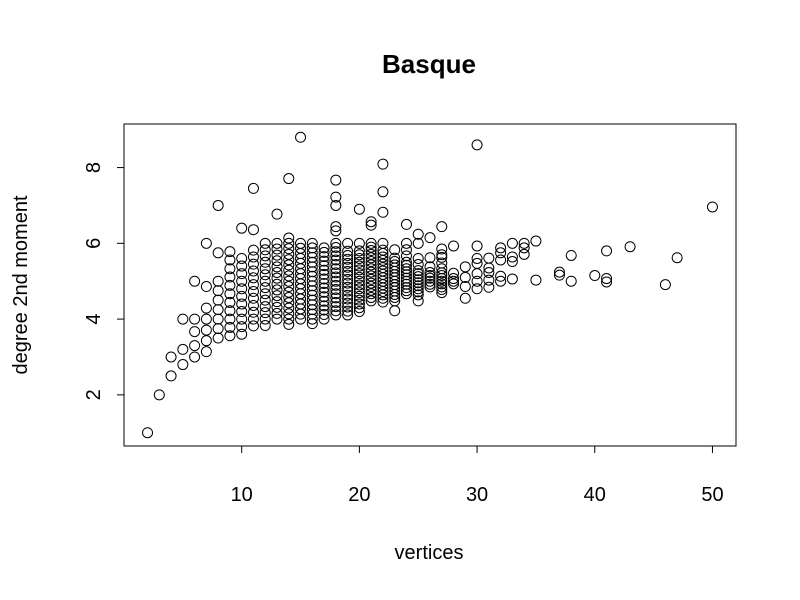  I want to click on x-tick-label: 50, so click(712, 495).